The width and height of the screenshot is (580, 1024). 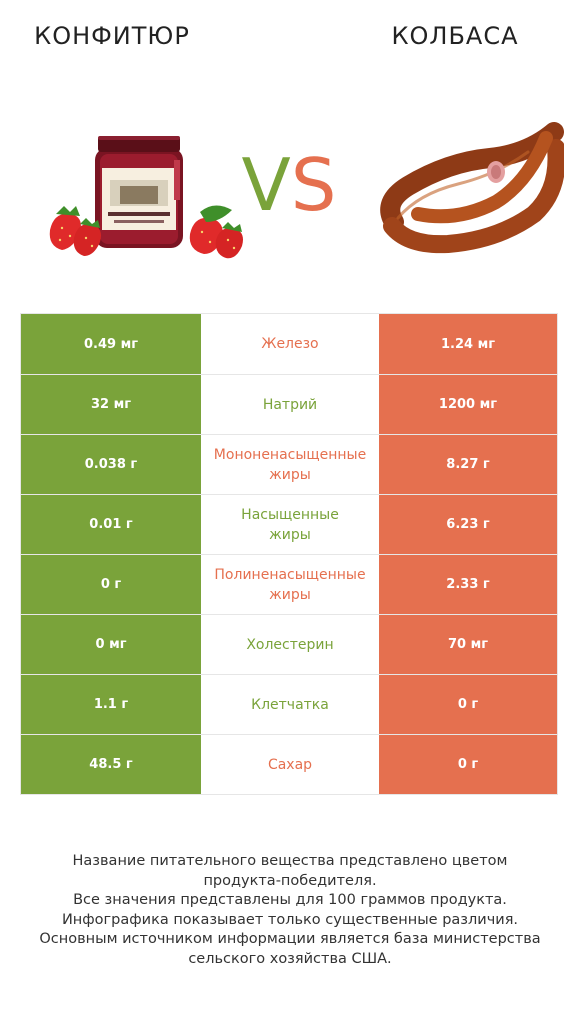 I want to click on right-value: 6.23 г, so click(x=468, y=524).